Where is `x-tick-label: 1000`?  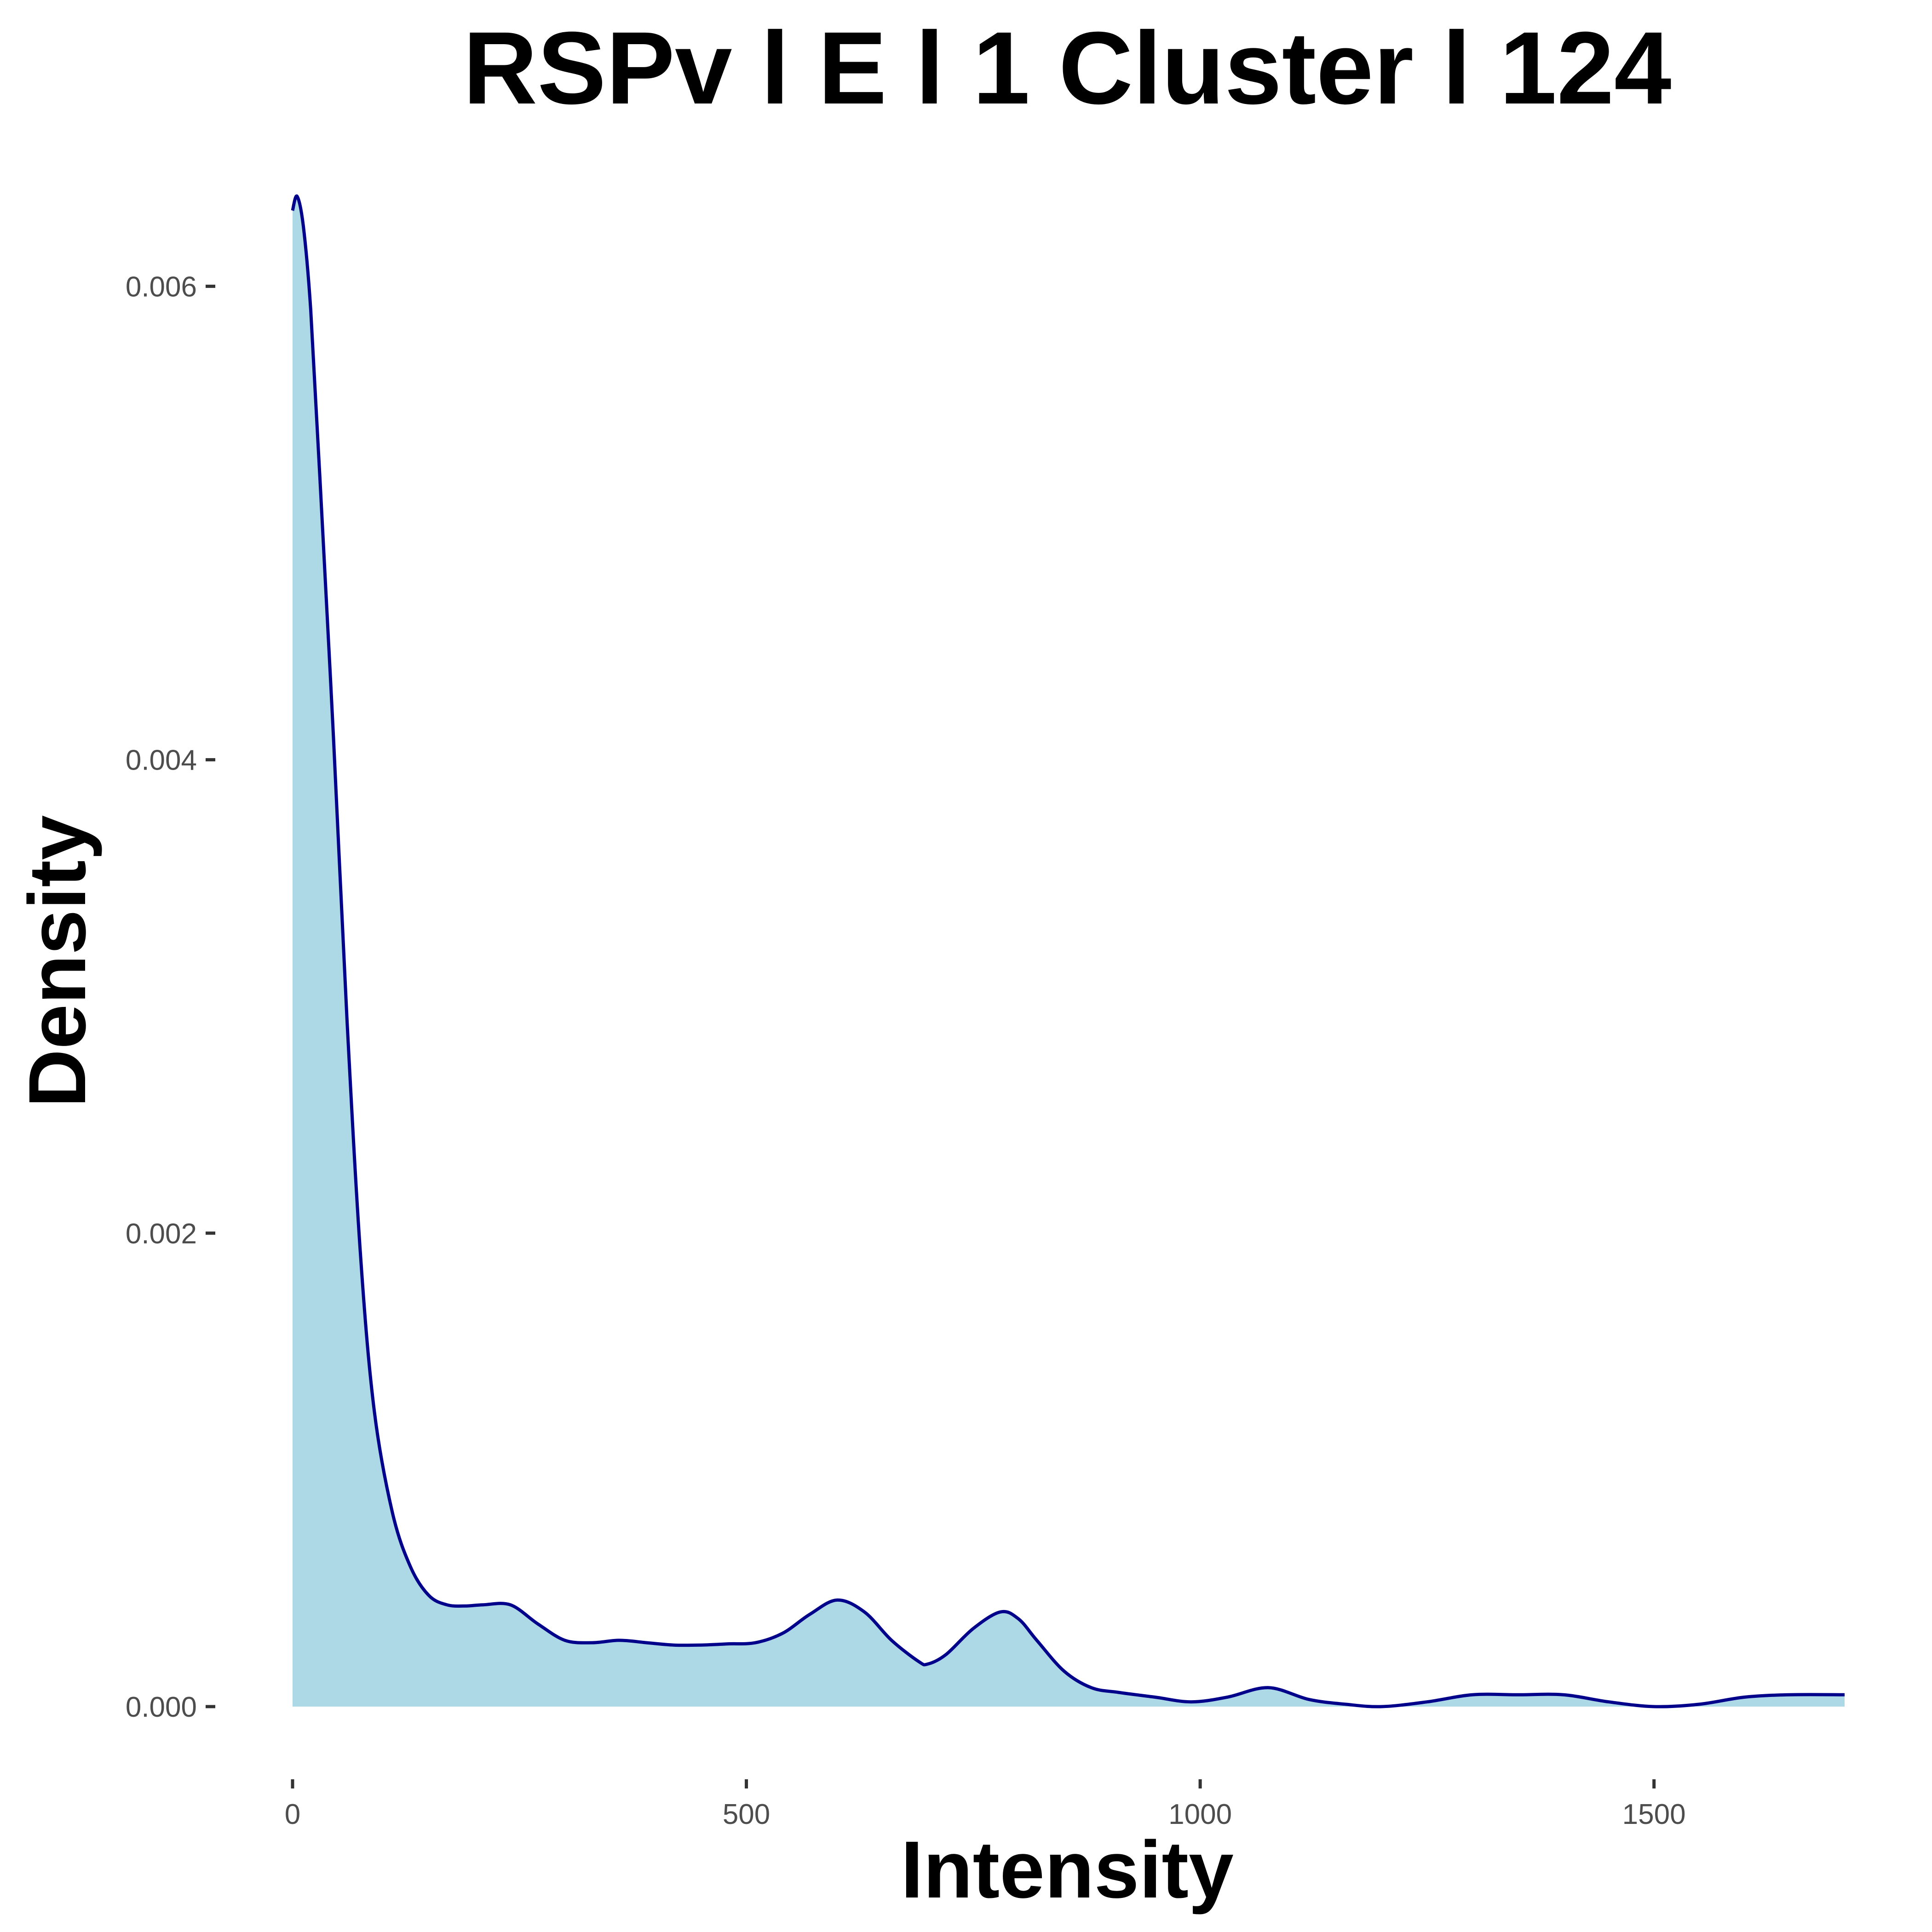 x-tick-label: 1000 is located at coordinates (1200, 1814).